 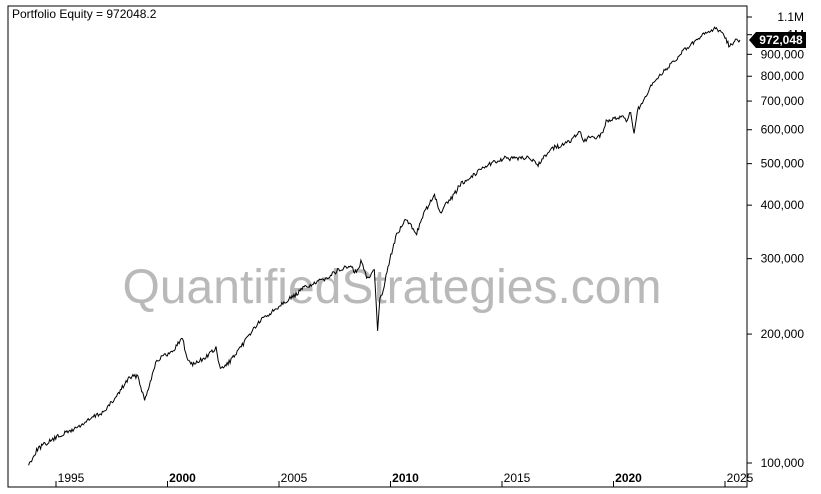 I want to click on y-tick-label: 700,000, so click(x=783, y=101).